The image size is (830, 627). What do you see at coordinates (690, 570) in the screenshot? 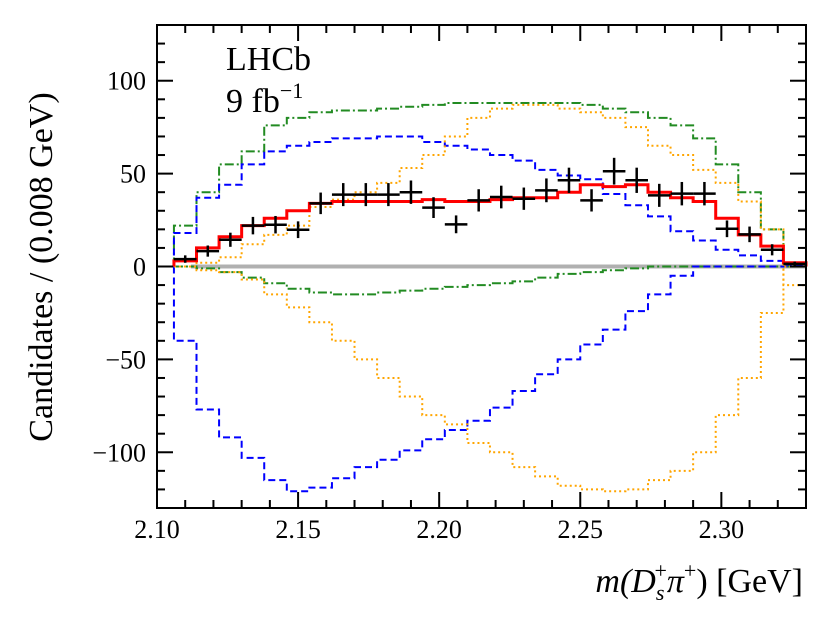
I see `x-title-sup2: +` at bounding box center [690, 570].